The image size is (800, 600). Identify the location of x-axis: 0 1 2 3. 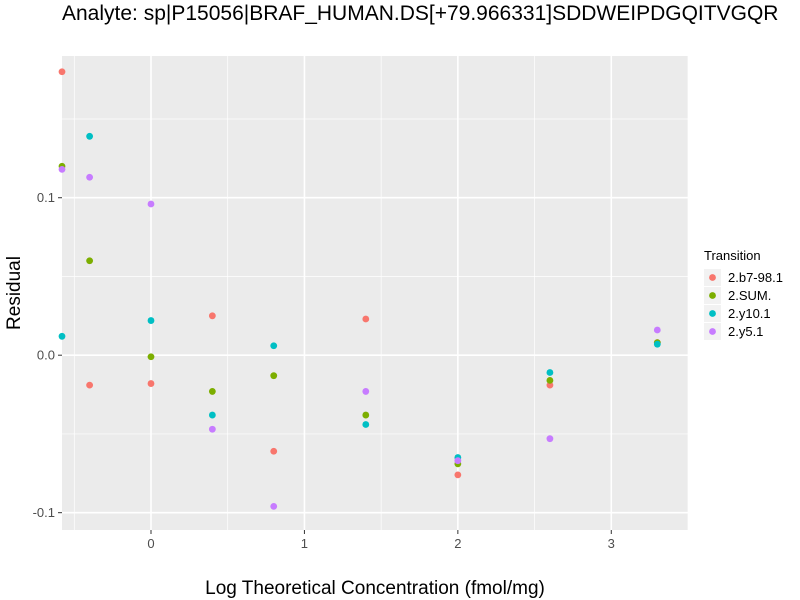
(381, 540).